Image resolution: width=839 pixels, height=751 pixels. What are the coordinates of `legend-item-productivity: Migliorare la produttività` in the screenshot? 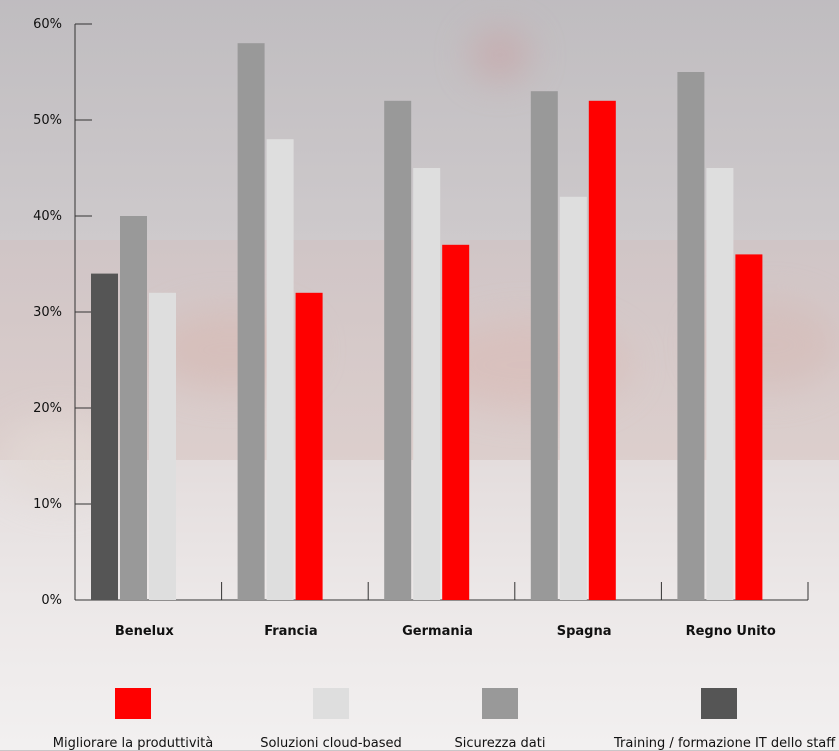 It's located at (133, 719).